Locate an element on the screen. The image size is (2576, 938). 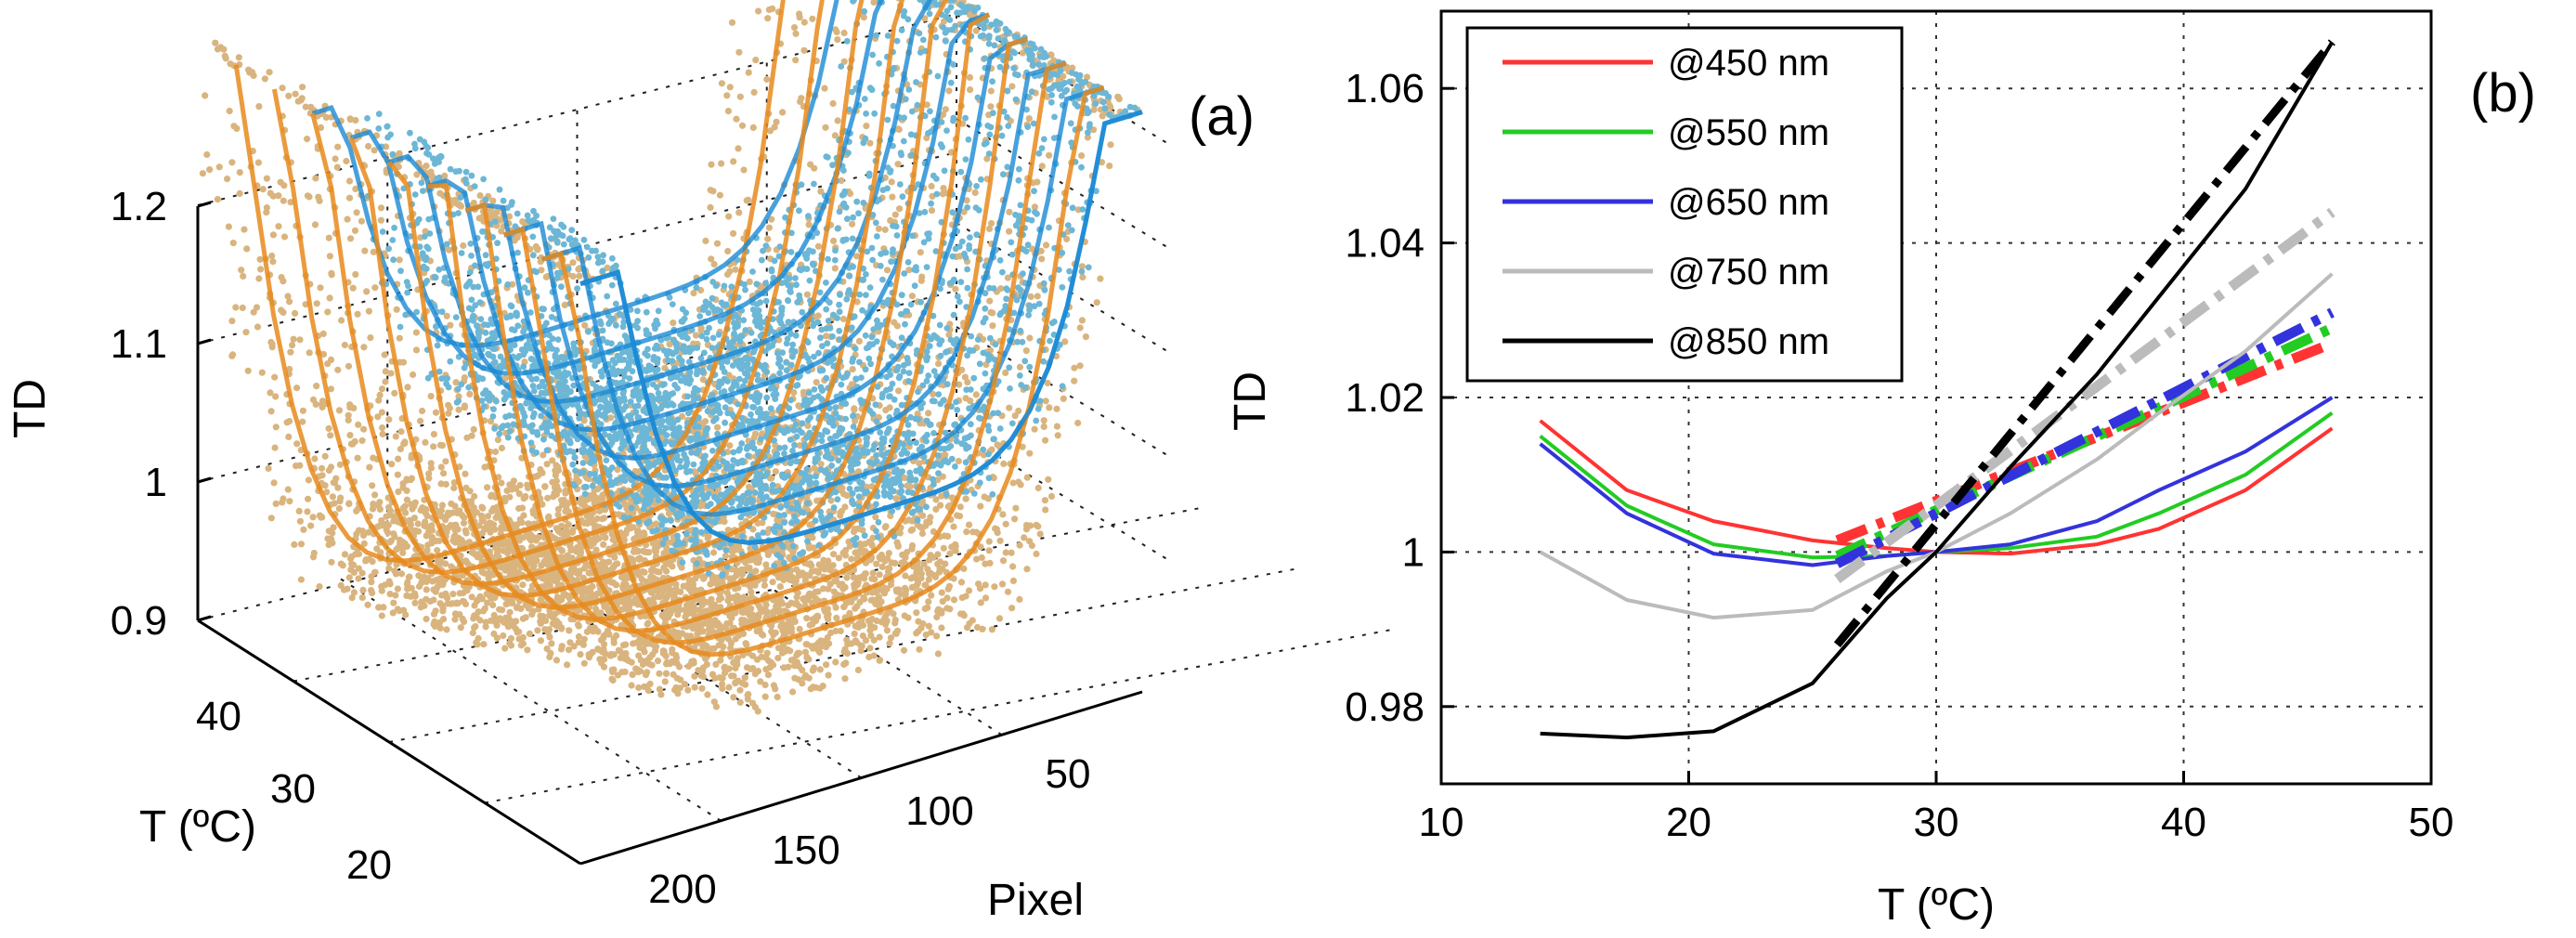
side-wall-gridline is located at coordinates (1064, 184).